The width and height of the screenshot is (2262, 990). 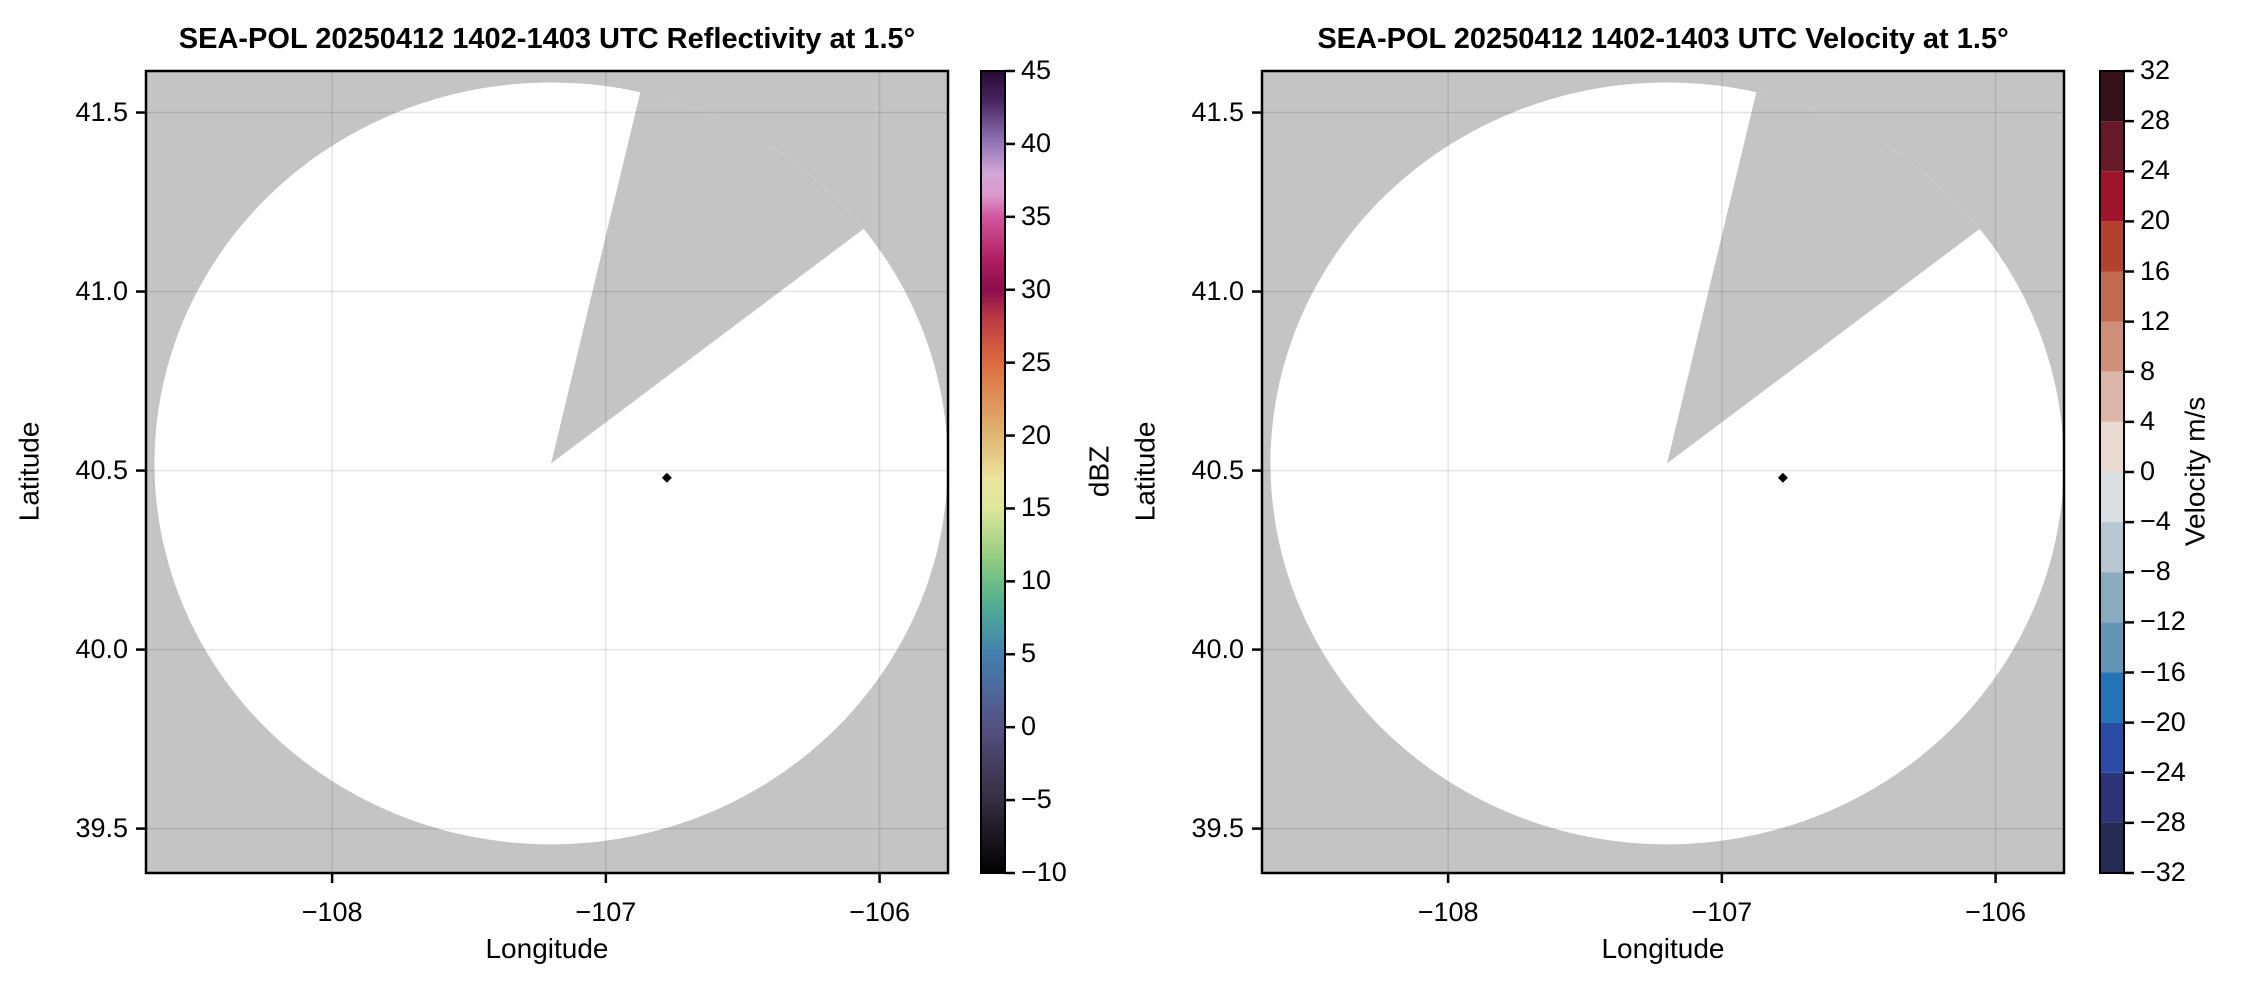 What do you see at coordinates (2163, 721) in the screenshot?
I see `colorbar-tick-label: −20` at bounding box center [2163, 721].